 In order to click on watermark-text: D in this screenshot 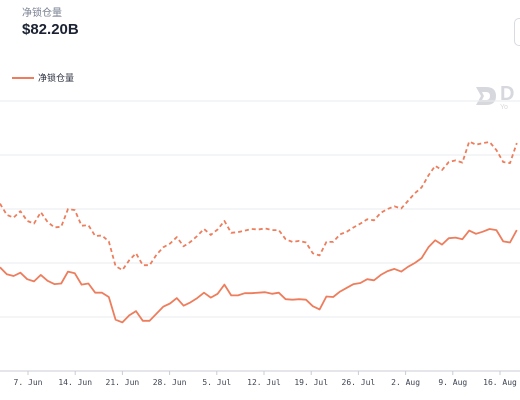, I will do `click(507, 94)`.